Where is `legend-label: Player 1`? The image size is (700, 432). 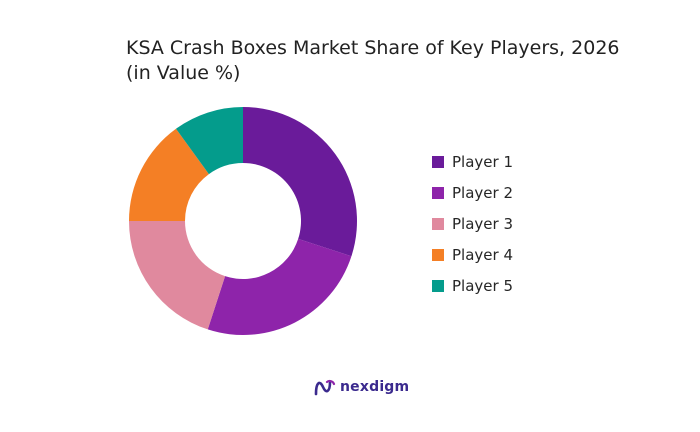
legend-label: Player 1 is located at coordinates (482, 161).